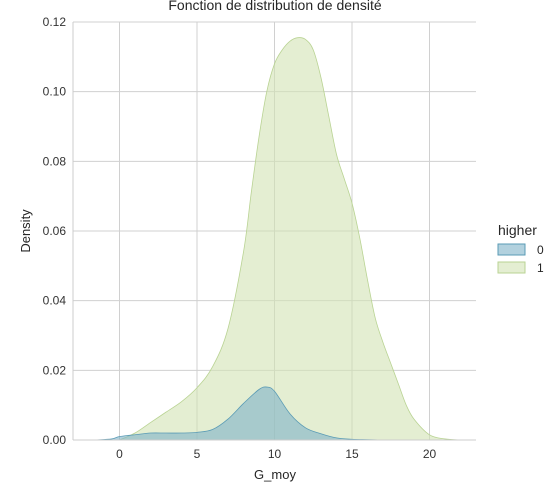 This screenshot has height=500, width=557. I want to click on x-tick-label: 5, so click(197, 454).